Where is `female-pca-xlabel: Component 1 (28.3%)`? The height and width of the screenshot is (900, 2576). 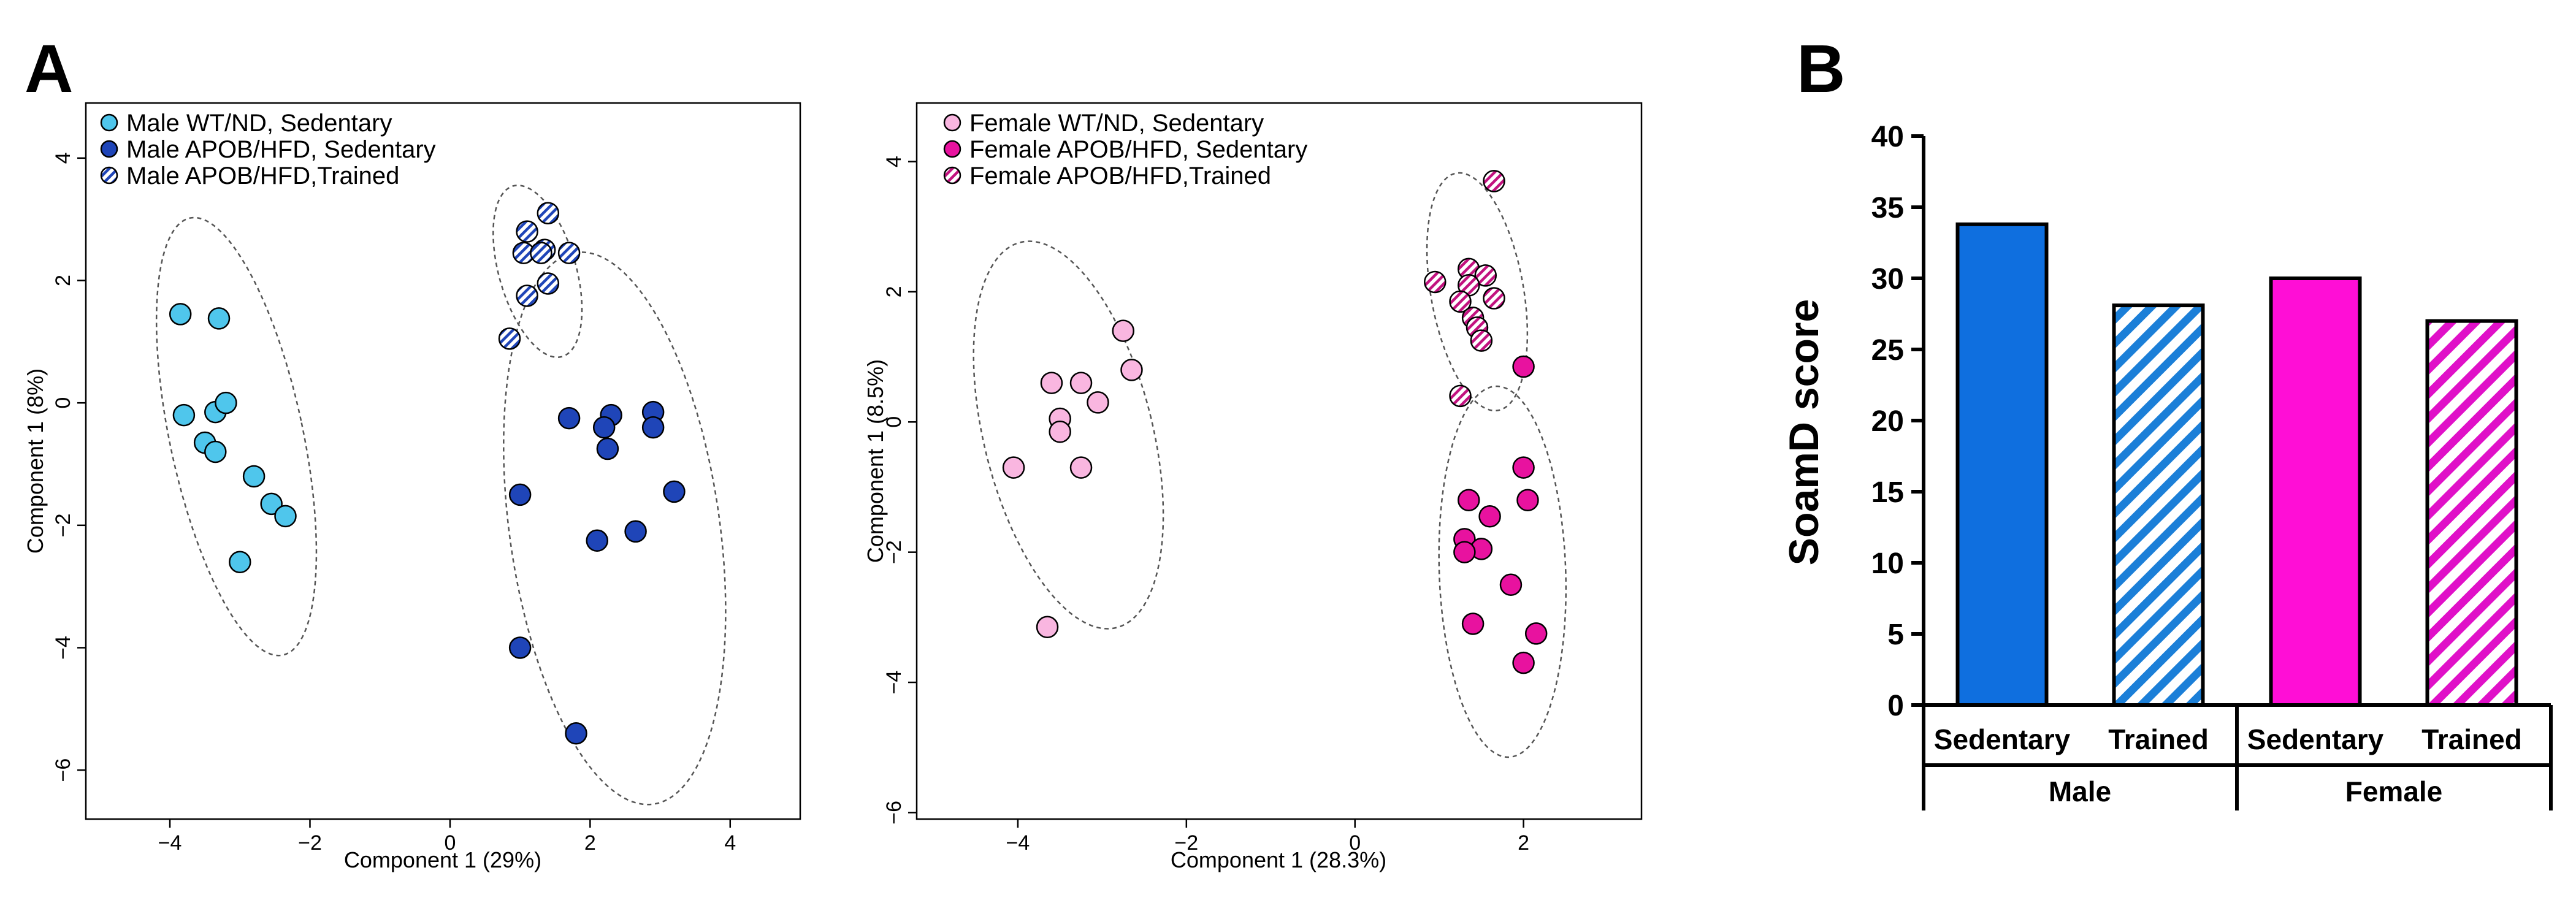
female-pca-xlabel: Component 1 (28.3%) is located at coordinates (1278, 859).